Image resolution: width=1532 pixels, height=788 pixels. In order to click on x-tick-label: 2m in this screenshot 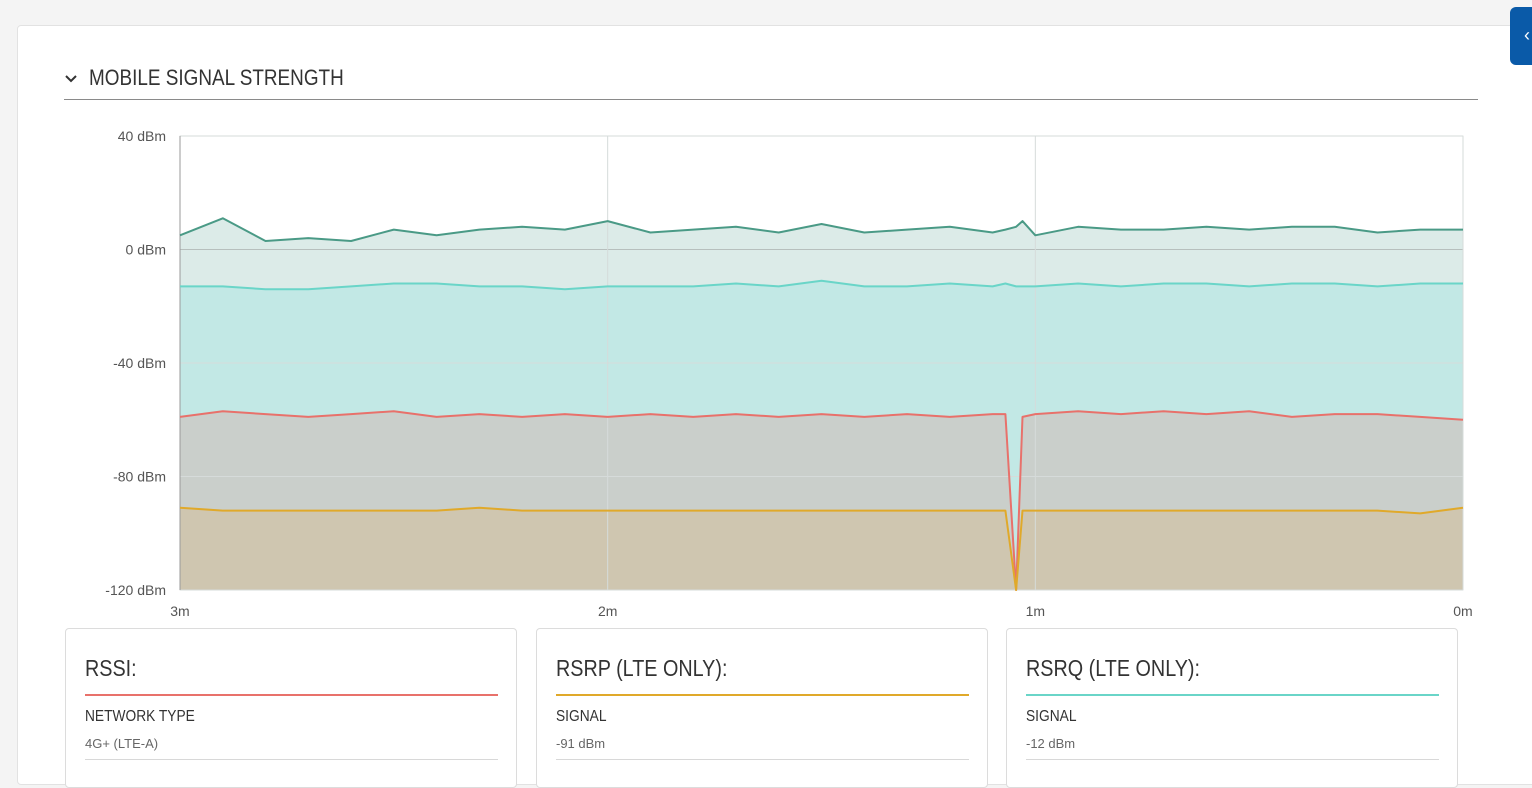, I will do `click(607, 611)`.